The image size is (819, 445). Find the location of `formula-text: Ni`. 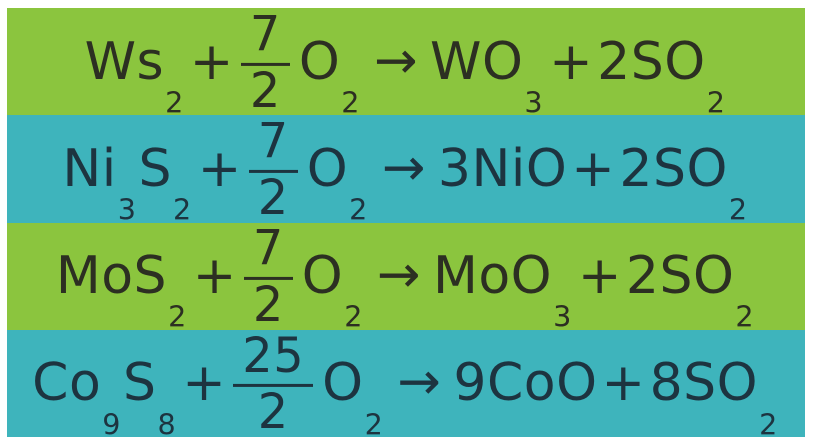

formula-text: Ni is located at coordinates (89, 168).